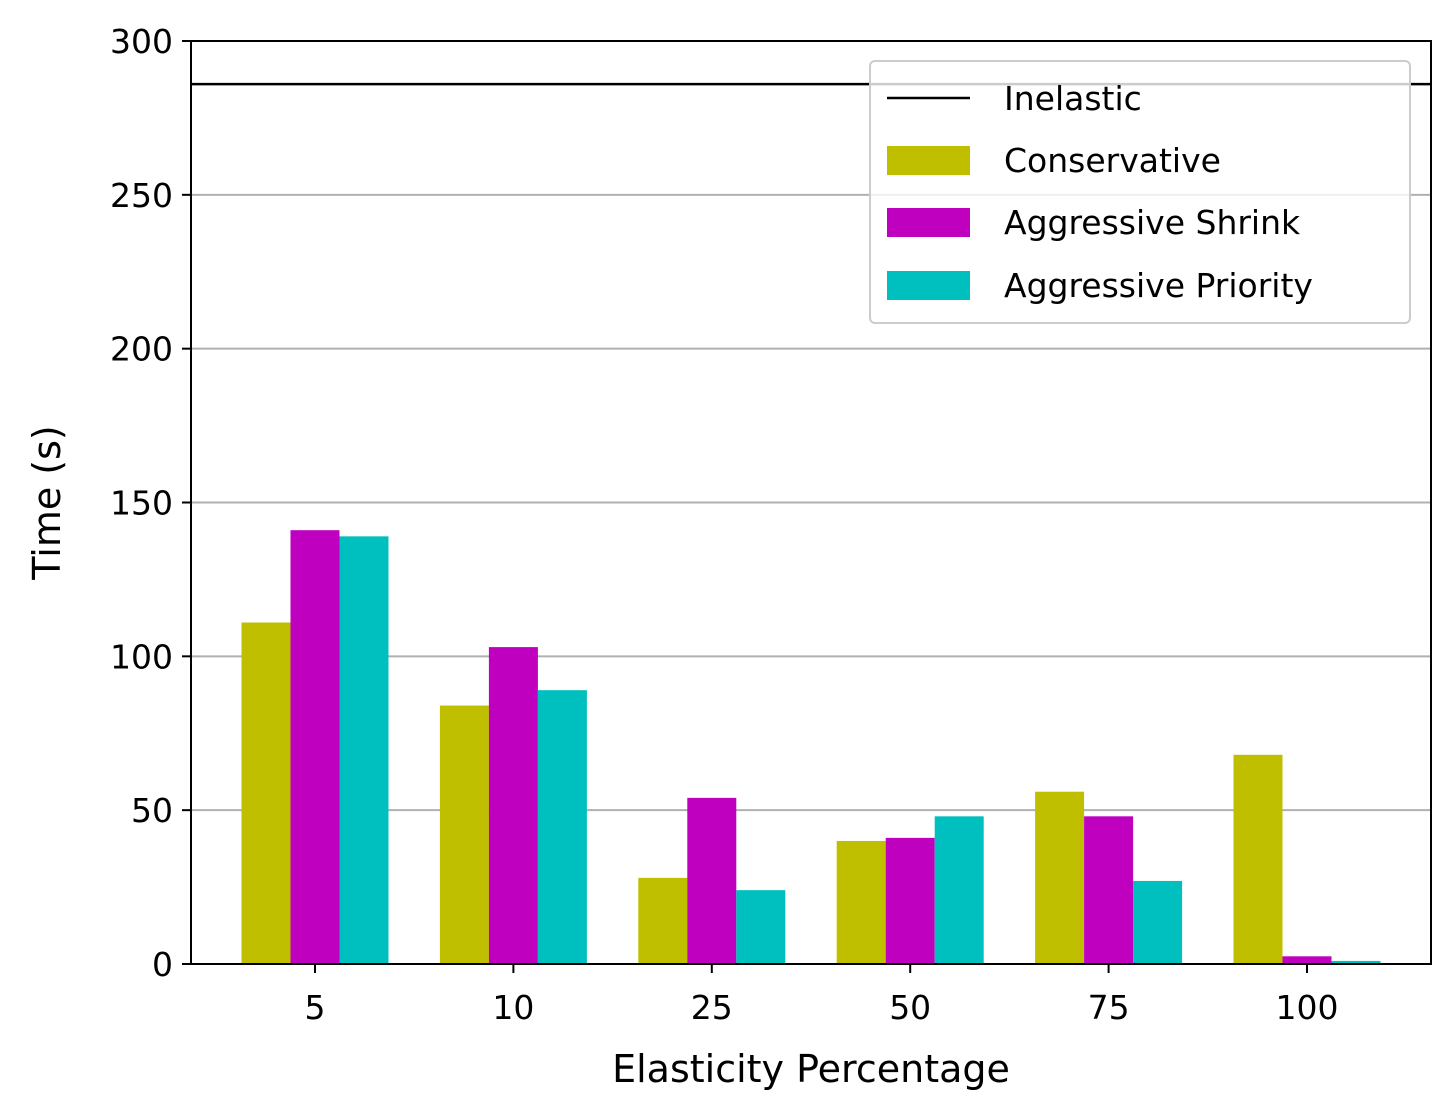 This screenshot has height=1117, width=1455. I want to click on y-tick-label: 100, so click(141, 656).